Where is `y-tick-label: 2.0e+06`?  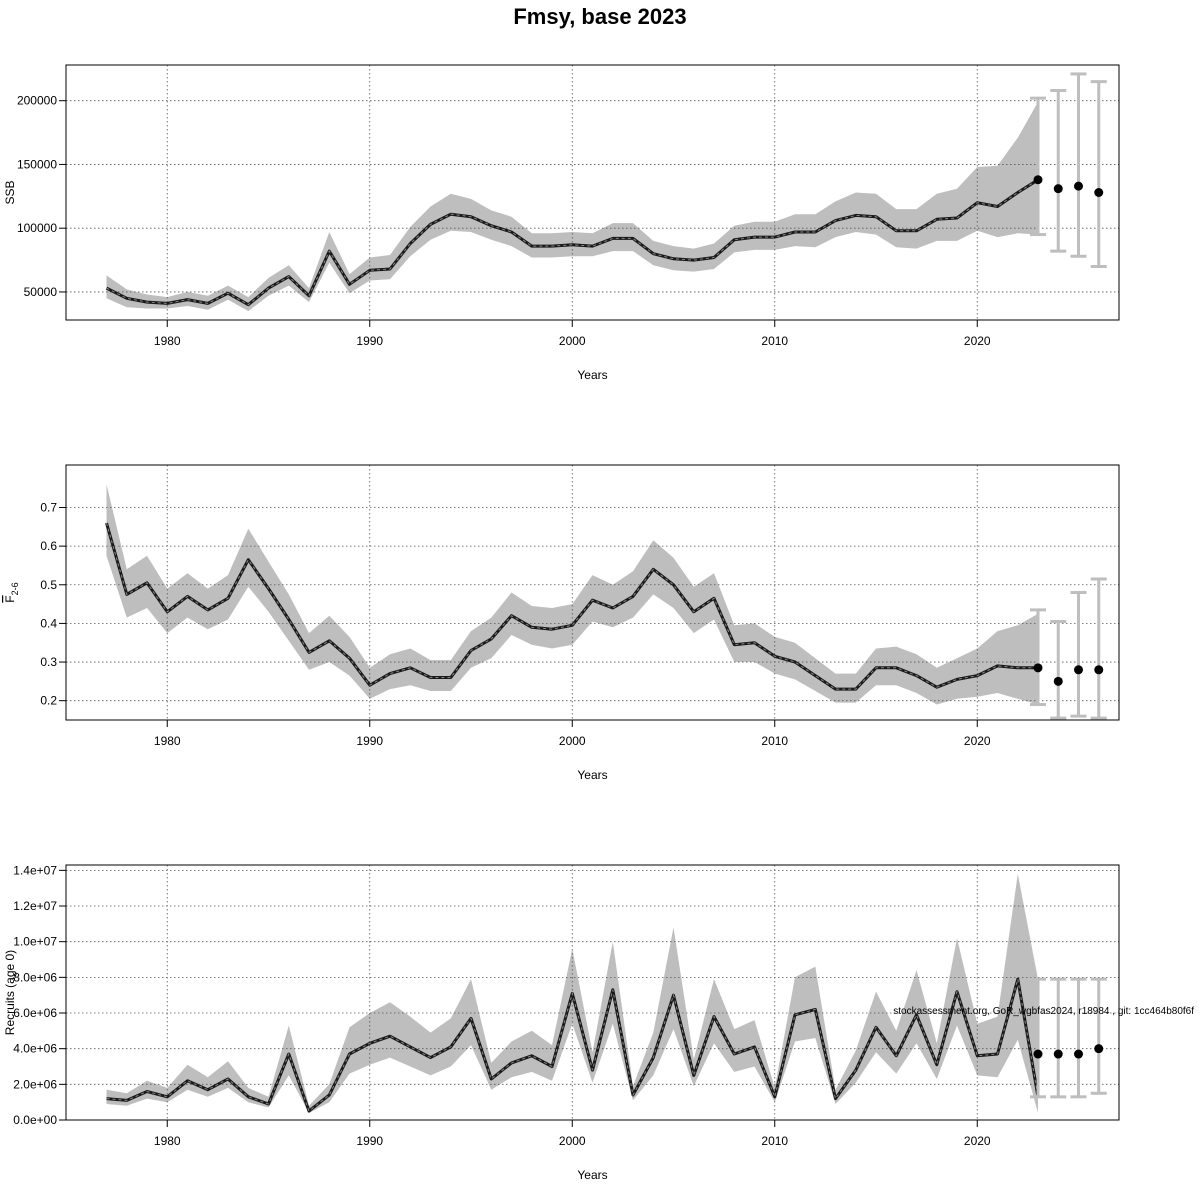
y-tick-label: 2.0e+06 is located at coordinates (35, 1084).